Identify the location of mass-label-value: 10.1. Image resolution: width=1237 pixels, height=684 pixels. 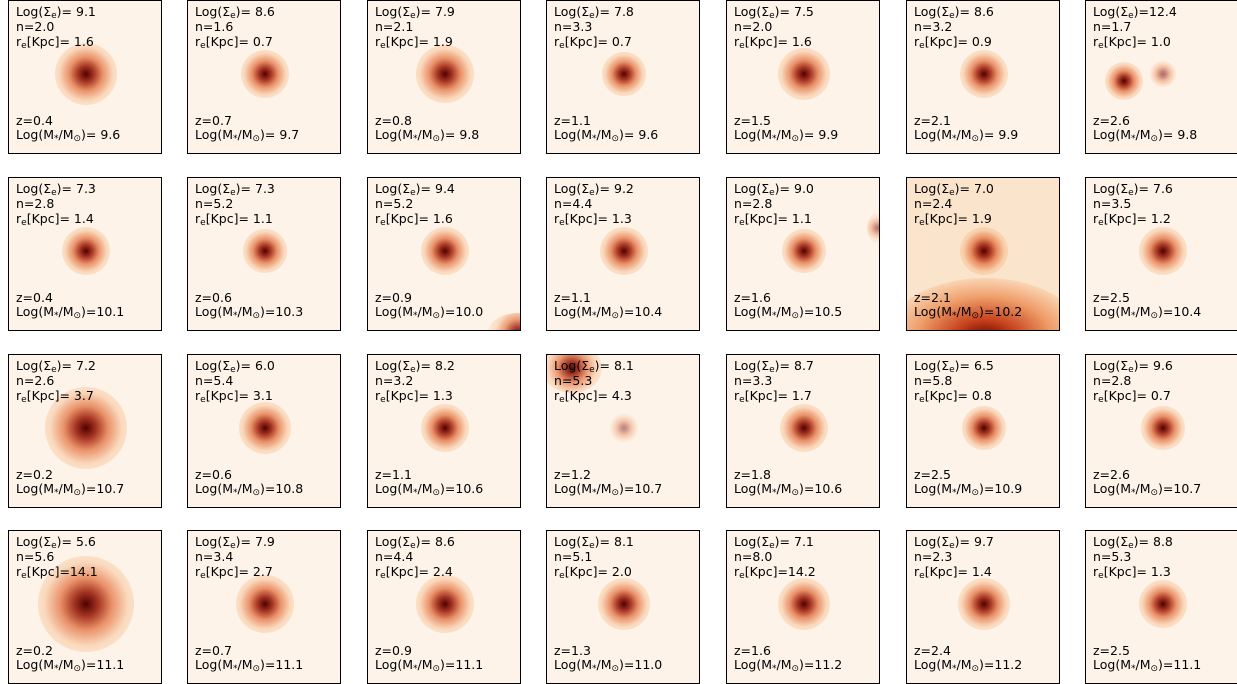
(110, 311).